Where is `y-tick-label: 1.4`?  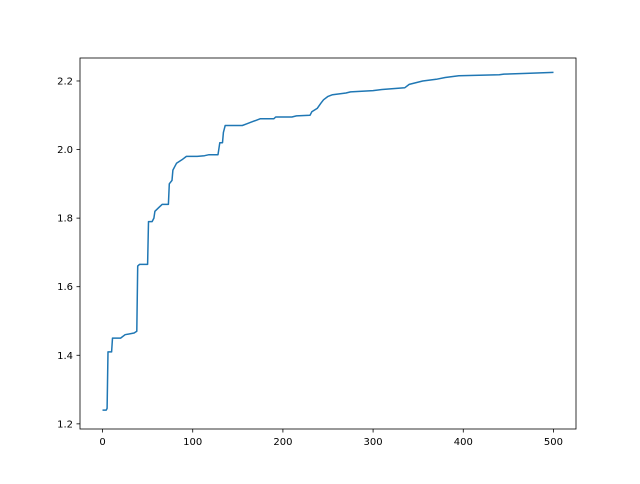
y-tick-label: 1.4 is located at coordinates (65, 356).